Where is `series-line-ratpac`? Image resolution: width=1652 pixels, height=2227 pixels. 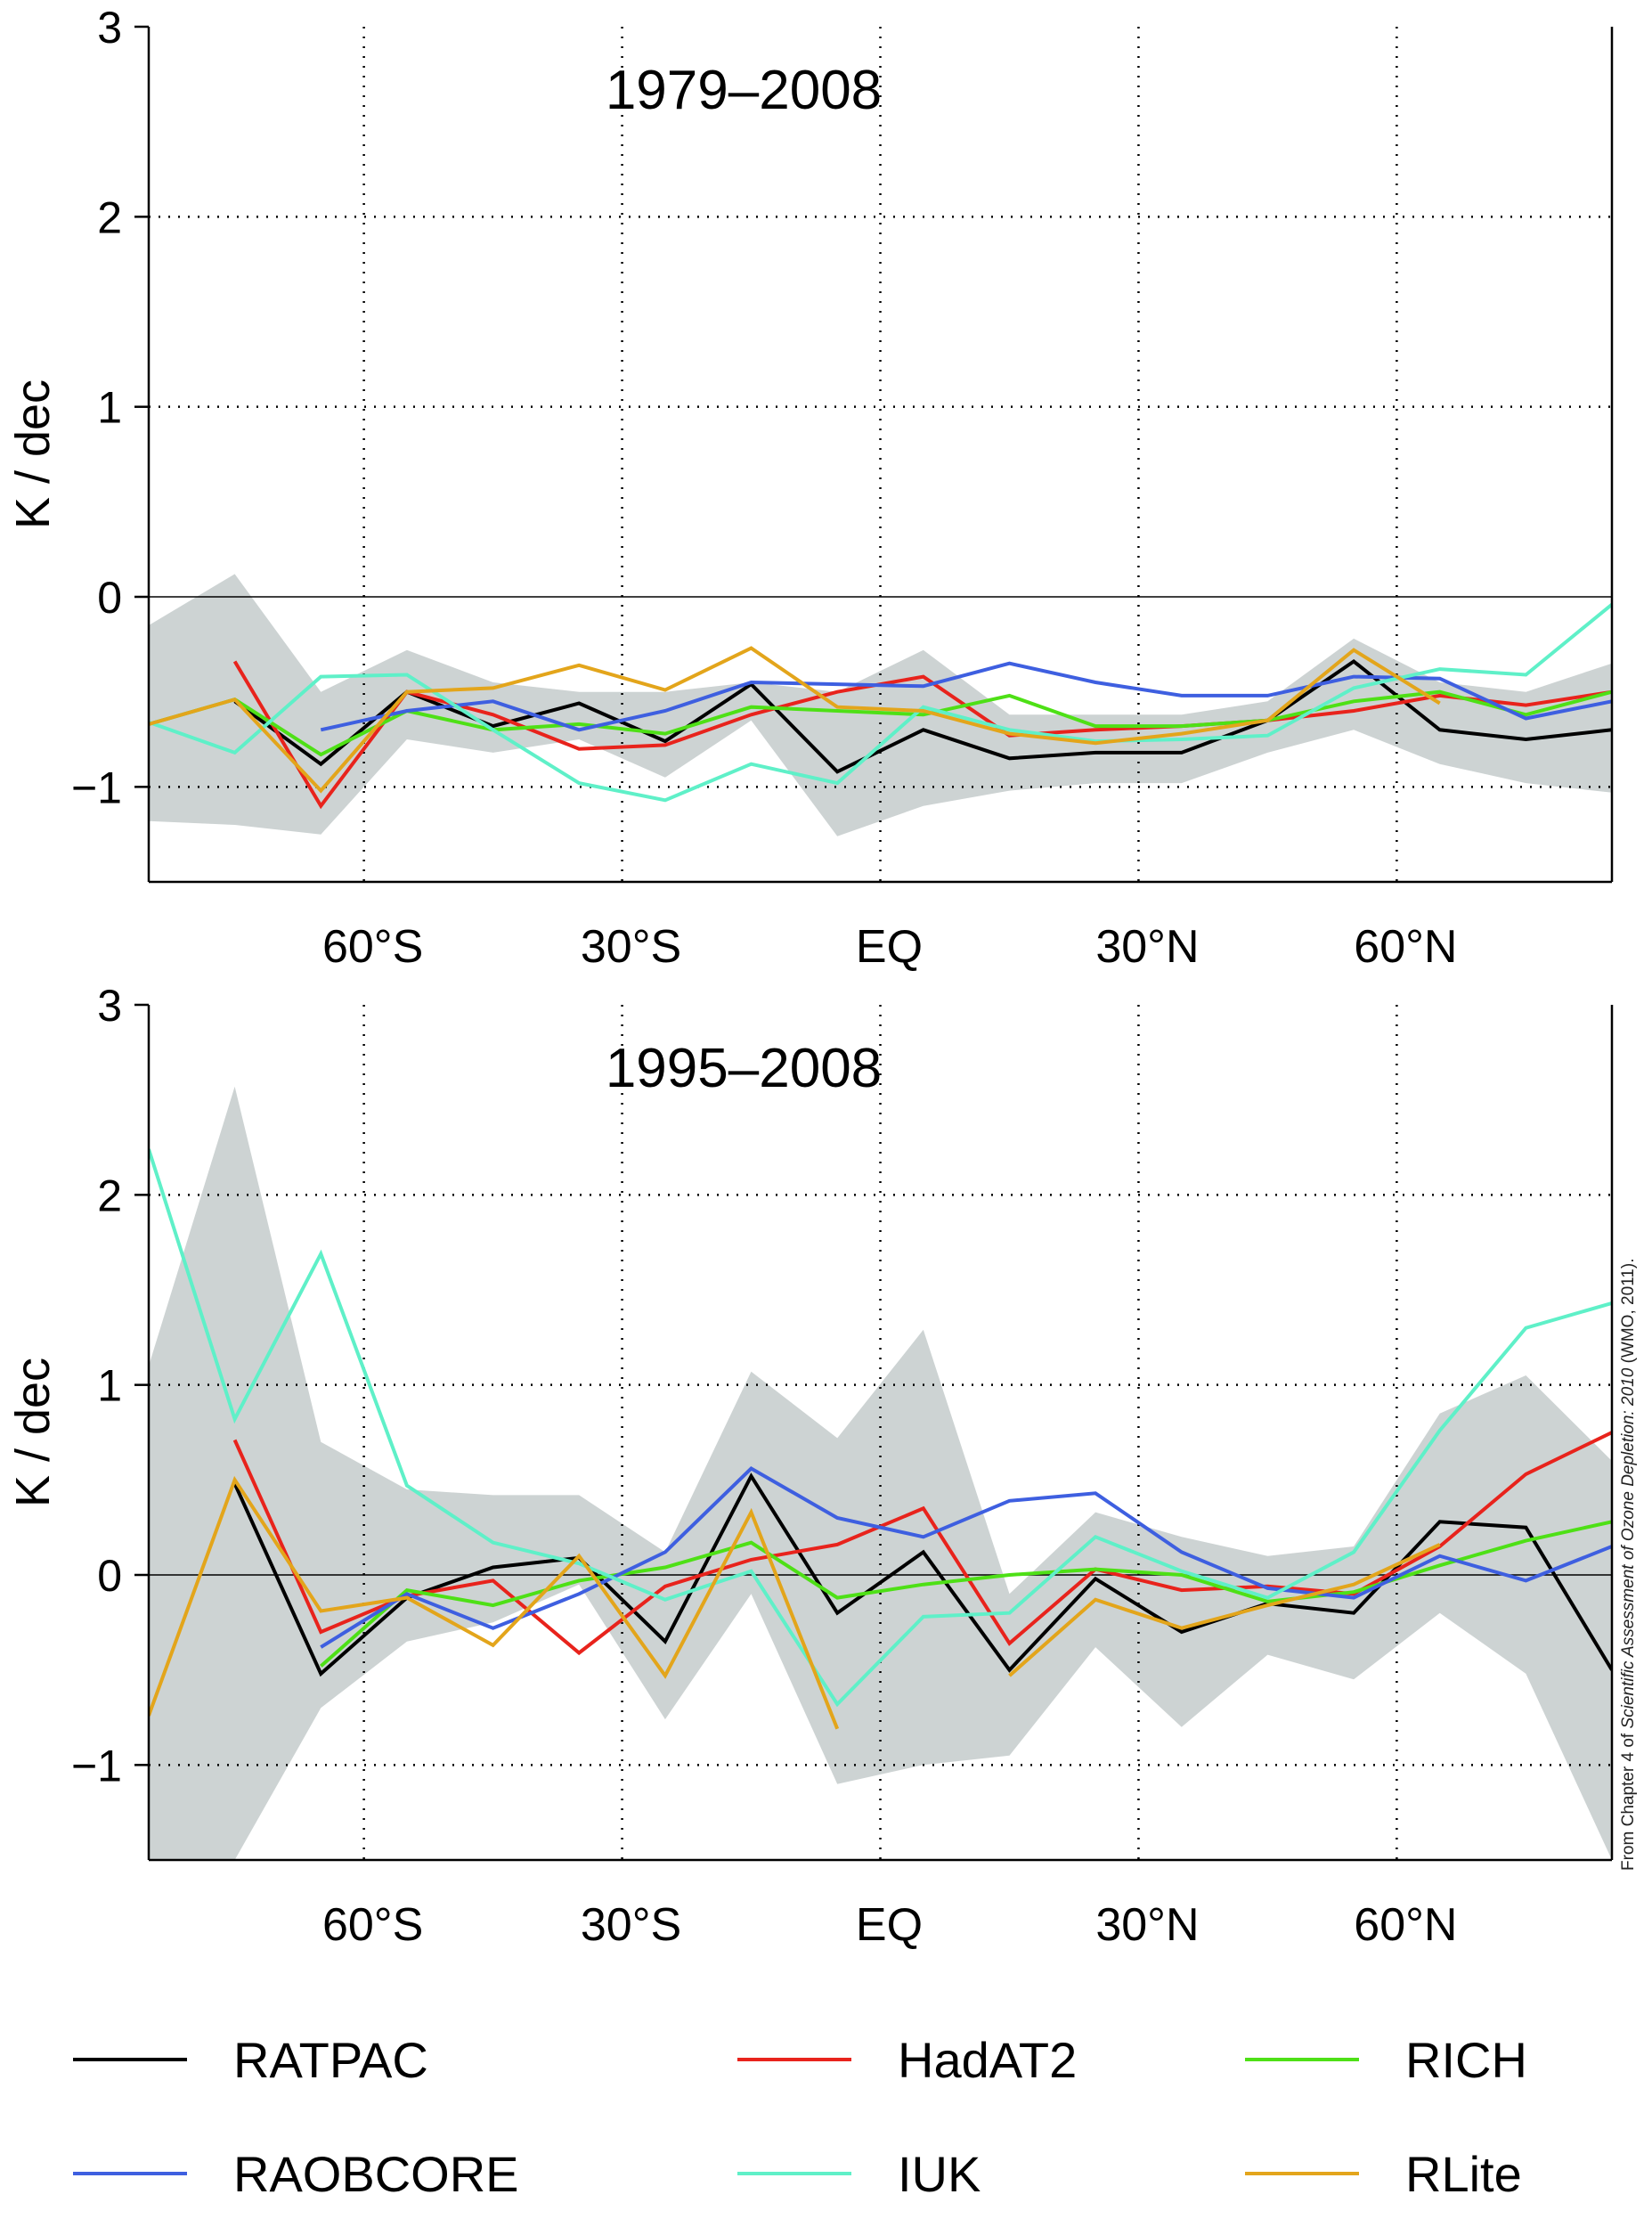
series-line-ratpac is located at coordinates (922, 716).